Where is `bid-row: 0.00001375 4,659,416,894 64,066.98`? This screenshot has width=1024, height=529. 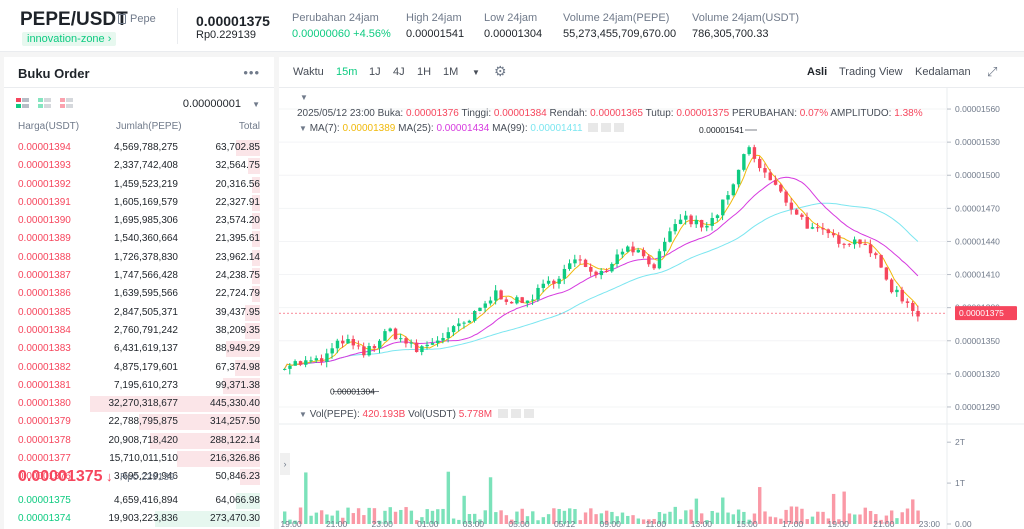 bid-row: 0.00001375 4,659,416,894 64,066.98 is located at coordinates (139, 501).